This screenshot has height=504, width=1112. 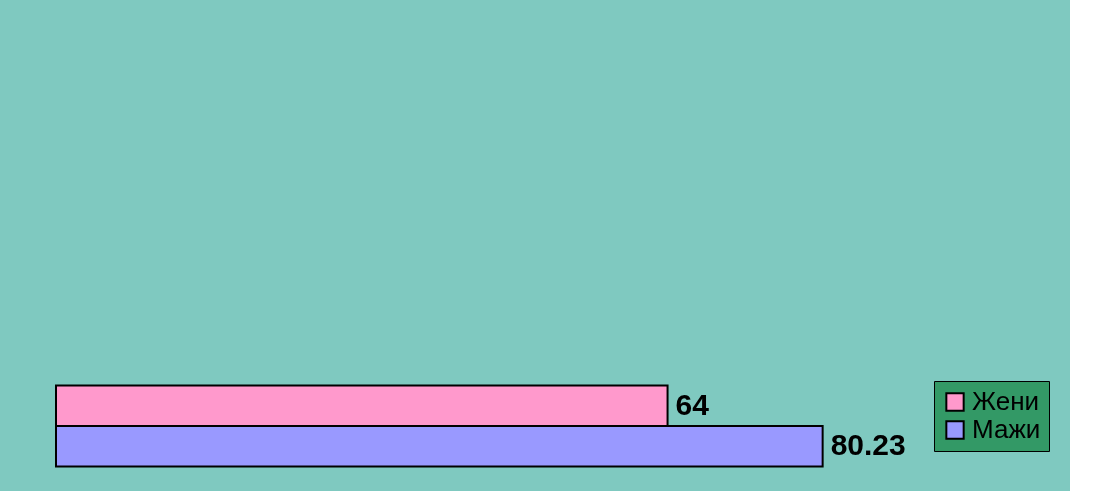 What do you see at coordinates (1006, 401) in the screenshot?
I see `legend-label: Жени` at bounding box center [1006, 401].